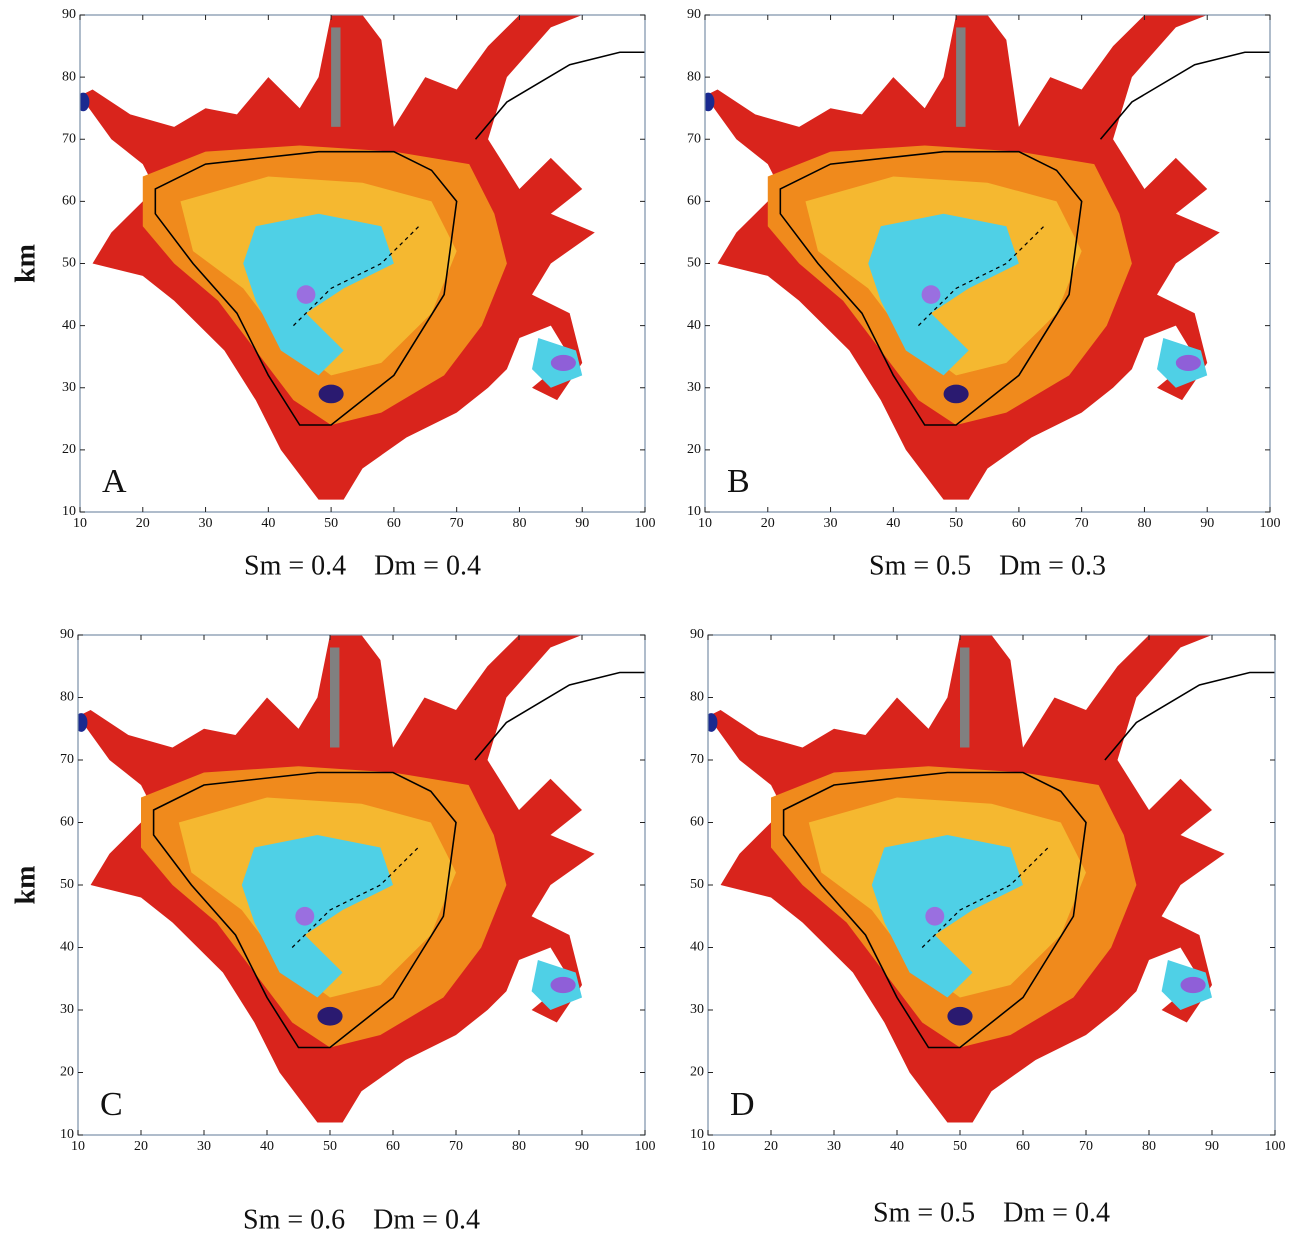  What do you see at coordinates (111, 1104) in the screenshot?
I see `panel-label: C` at bounding box center [111, 1104].